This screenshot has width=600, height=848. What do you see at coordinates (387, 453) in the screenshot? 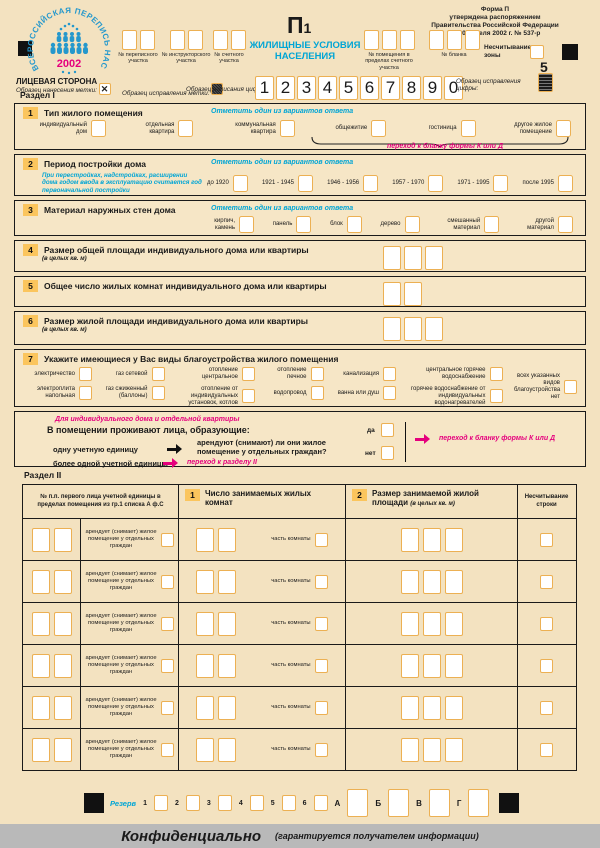
I see `no-checkbox` at bounding box center [387, 453].